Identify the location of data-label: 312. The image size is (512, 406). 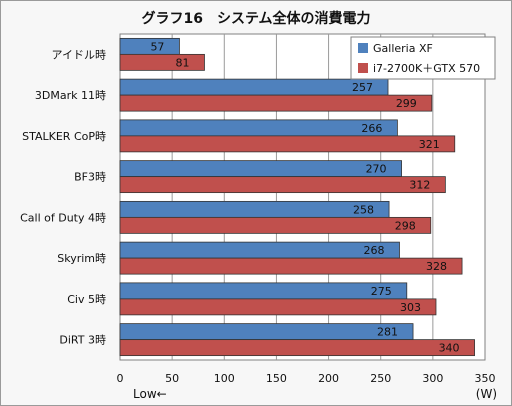
(419, 185).